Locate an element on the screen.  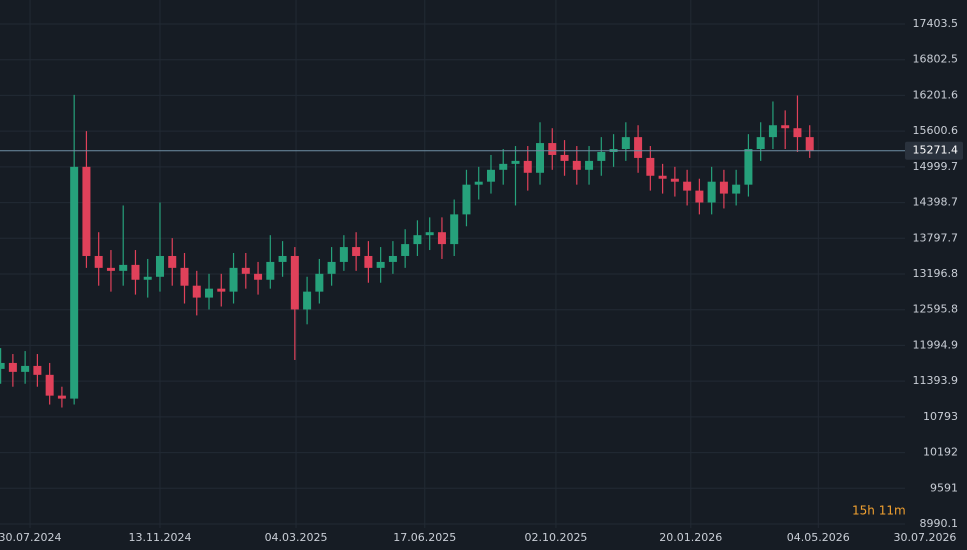
x-tick-label: 02.10.2025 is located at coordinates (555, 537).